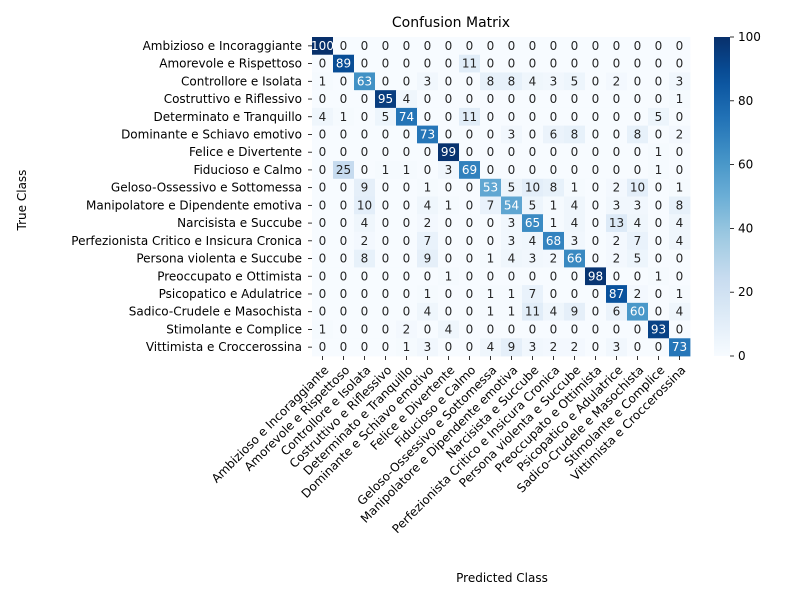 The image size is (800, 600). Describe the element at coordinates (533, 205) in the screenshot. I see `cell-value-label: 5` at that location.